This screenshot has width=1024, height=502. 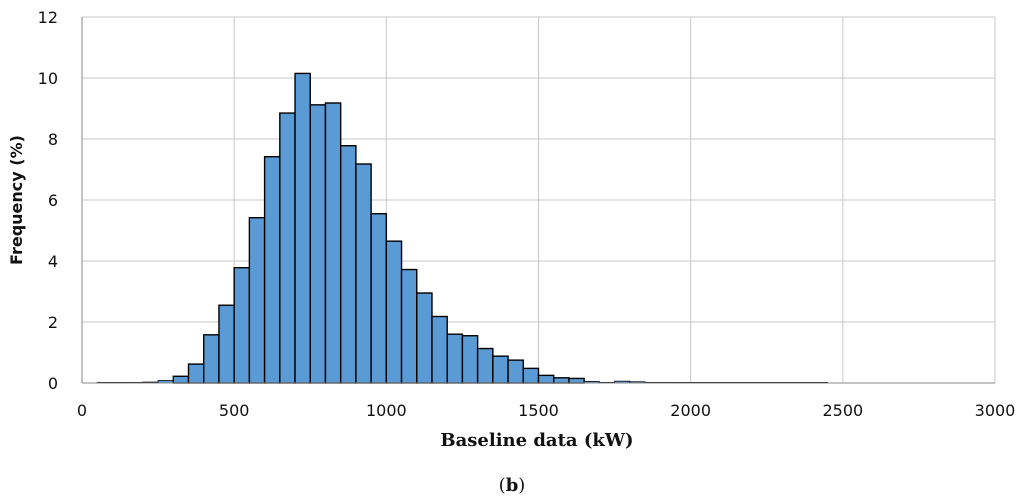 I want to click on caption-close: ), so click(x=521, y=485).